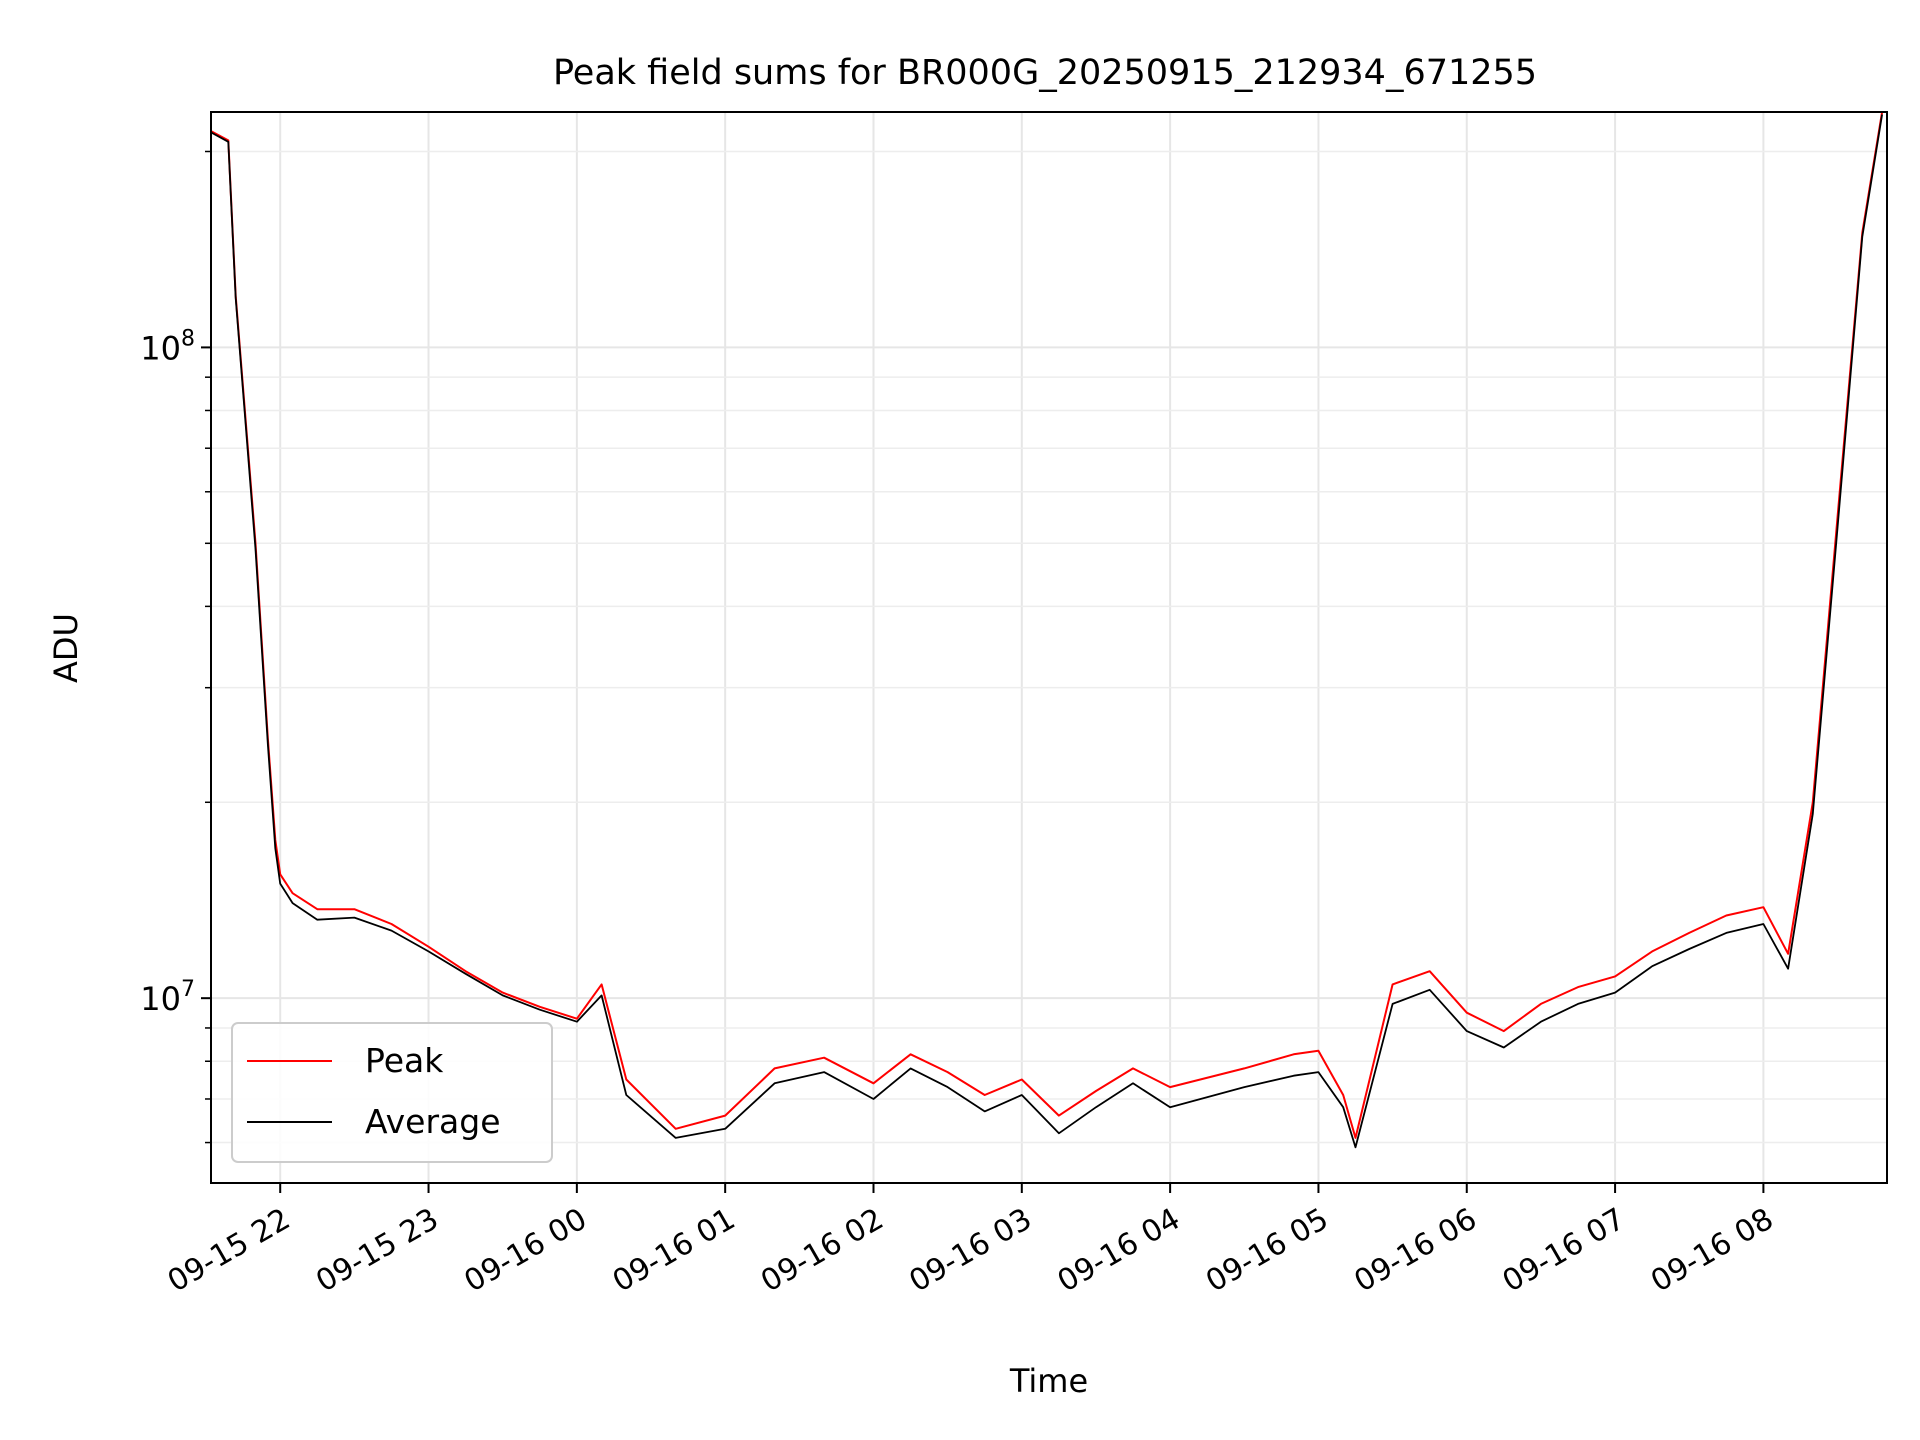 This screenshot has height=1440, width=1920. Describe the element at coordinates (433, 1121) in the screenshot. I see `legend-label-average: Average` at that location.